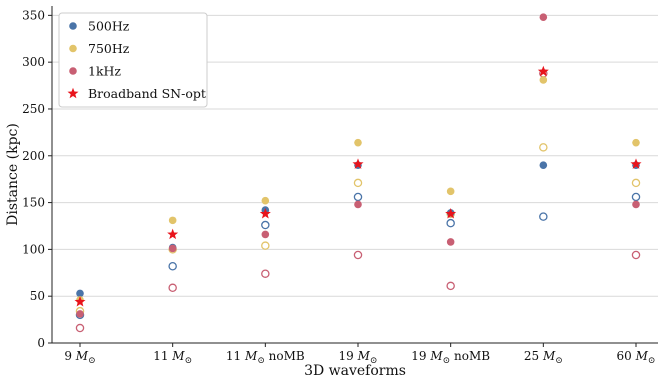 The height and width of the screenshot is (379, 665). What do you see at coordinates (73, 48) in the screenshot?
I see `legend-marker-750hz` at bounding box center [73, 48].